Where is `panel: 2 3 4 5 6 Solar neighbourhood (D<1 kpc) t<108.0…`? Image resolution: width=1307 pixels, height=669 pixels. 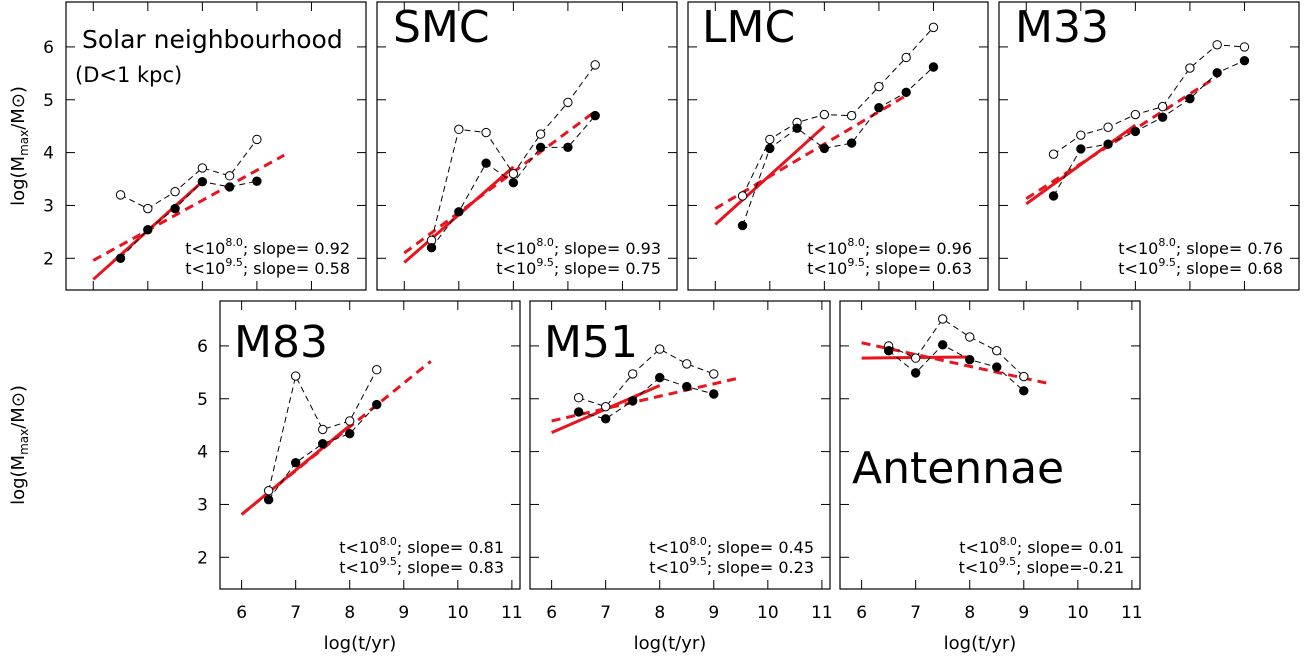 panel: 2 3 4 5 6 Solar neighbourhood (D<1 kpc) t<108.0… is located at coordinates (187, 146).